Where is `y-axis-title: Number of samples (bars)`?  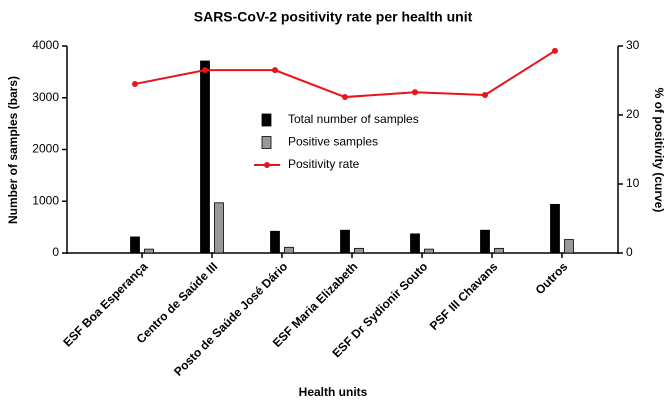 y-axis-title: Number of samples (bars) is located at coordinates (13, 150).